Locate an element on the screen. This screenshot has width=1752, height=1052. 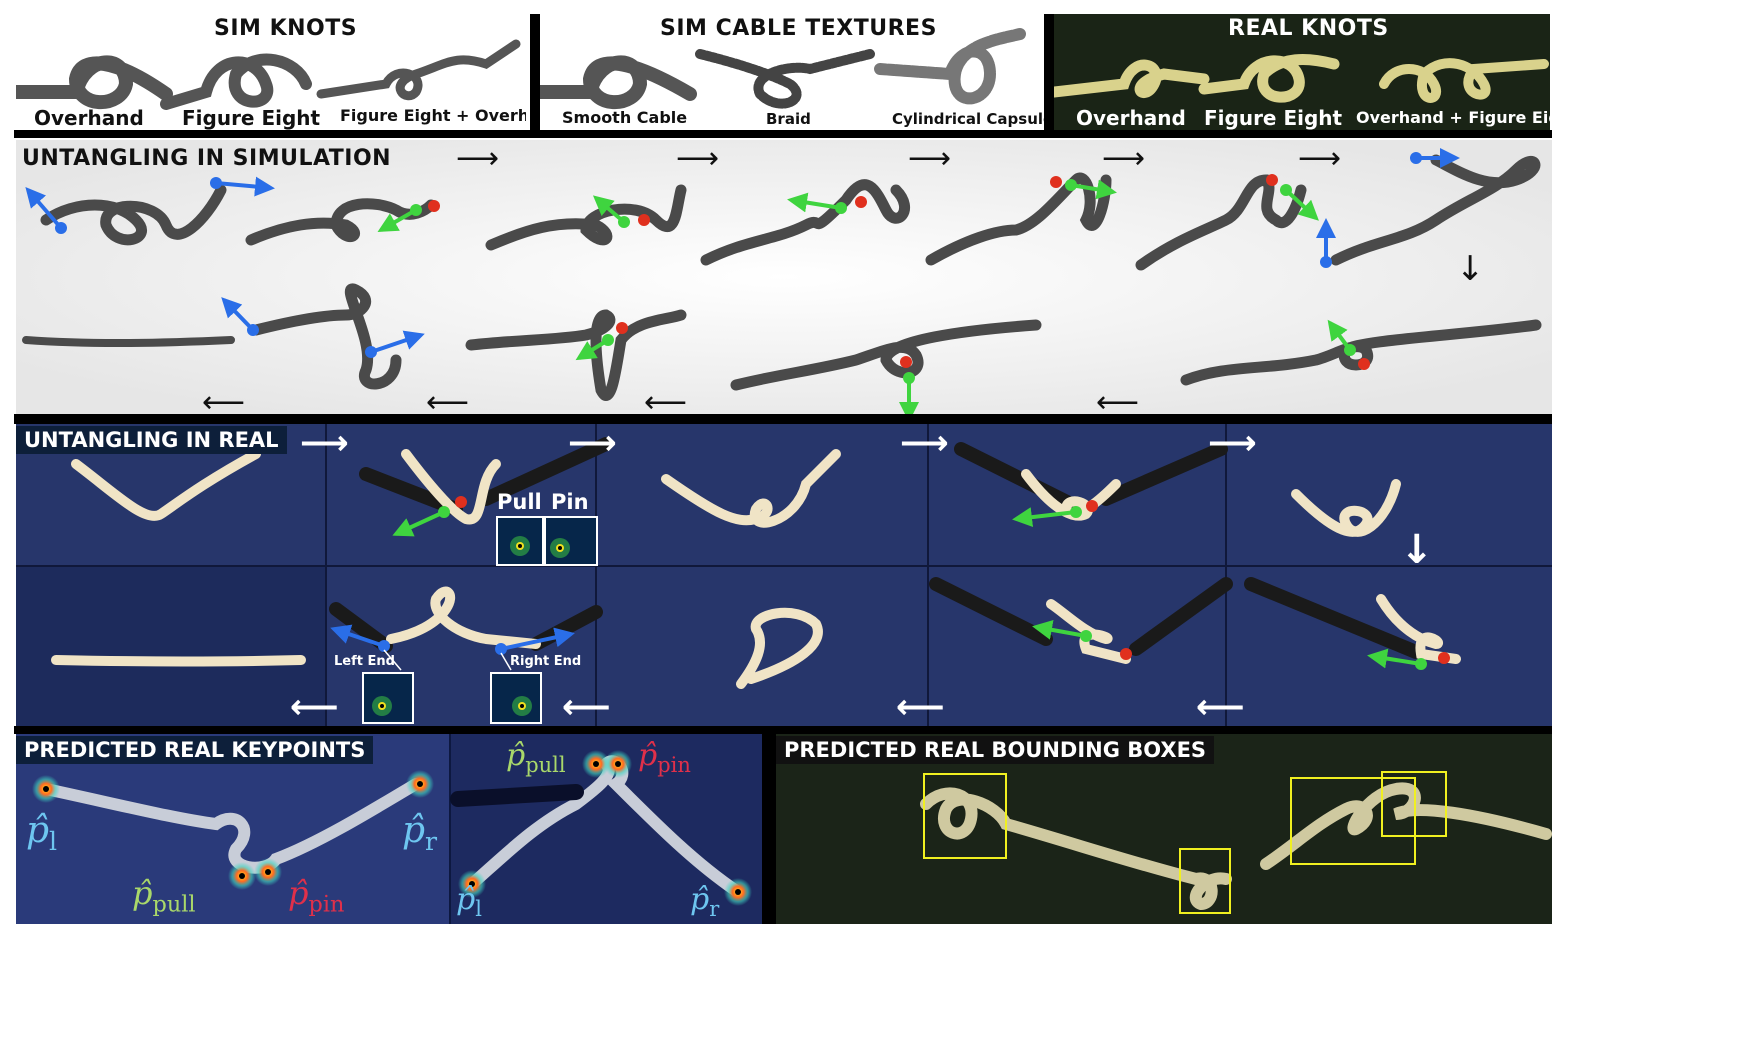
pin-label: Pin is located at coordinates (570, 502).